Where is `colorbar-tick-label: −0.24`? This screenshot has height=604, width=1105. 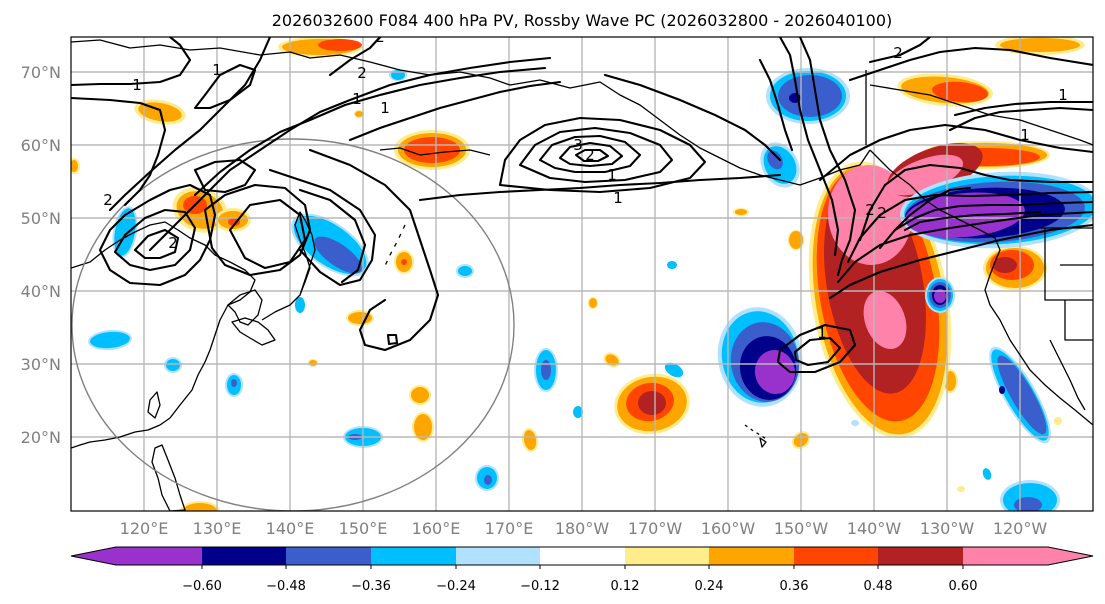
colorbar-tick-label: −0.24 is located at coordinates (456, 586).